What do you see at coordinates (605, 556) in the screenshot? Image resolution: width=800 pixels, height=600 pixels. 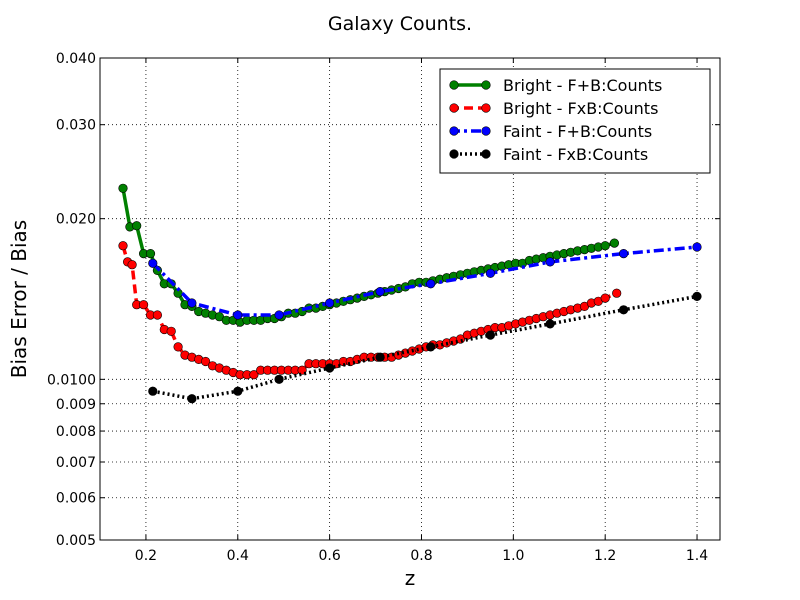 I see `x-tick-label: 1.2` at bounding box center [605, 556].